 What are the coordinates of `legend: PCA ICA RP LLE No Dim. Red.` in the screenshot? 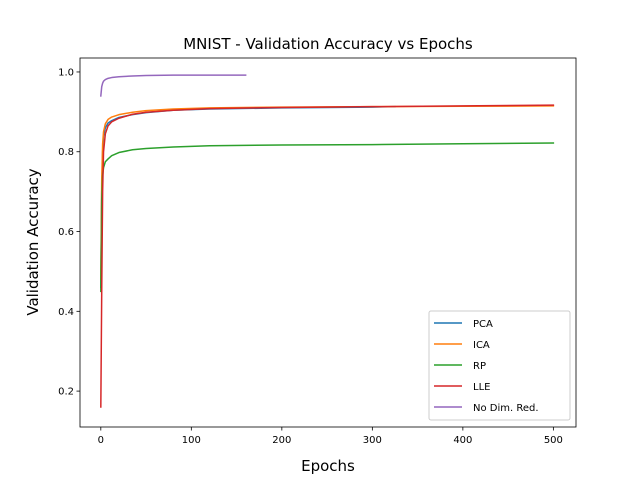 It's located at (499, 365).